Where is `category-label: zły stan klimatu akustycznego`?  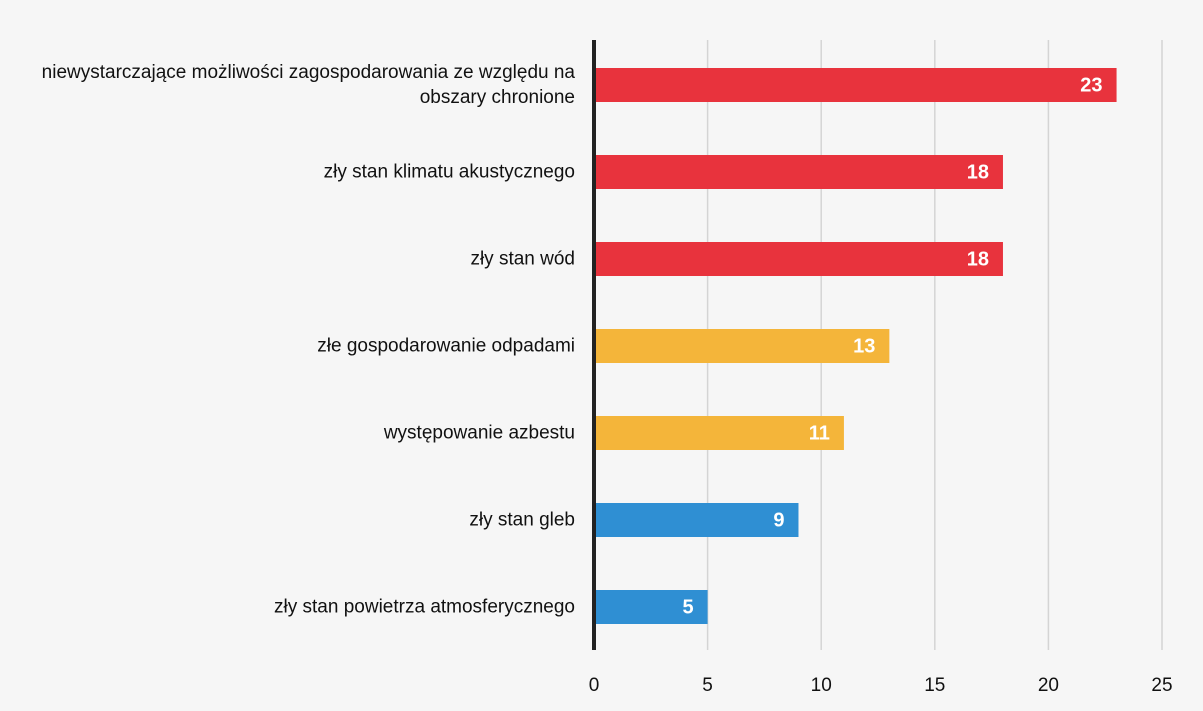 category-label: zły stan klimatu akustycznego is located at coordinates (449, 172).